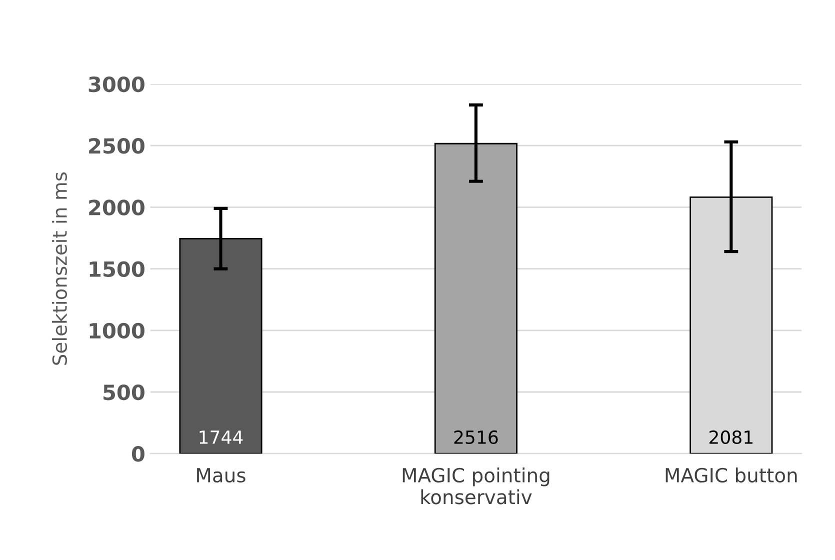 This screenshot has width=835, height=560. I want to click on x-tick-label: MAGIC pointing konservativ, so click(476, 485).